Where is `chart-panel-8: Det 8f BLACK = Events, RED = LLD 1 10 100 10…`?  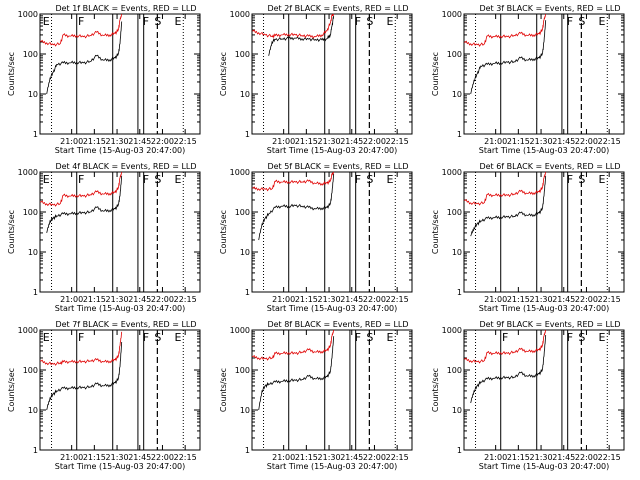
chart-panel-8: Det 8f BLACK = Events, RED = LLD 1 10 100 10… is located at coordinates (316, 395).